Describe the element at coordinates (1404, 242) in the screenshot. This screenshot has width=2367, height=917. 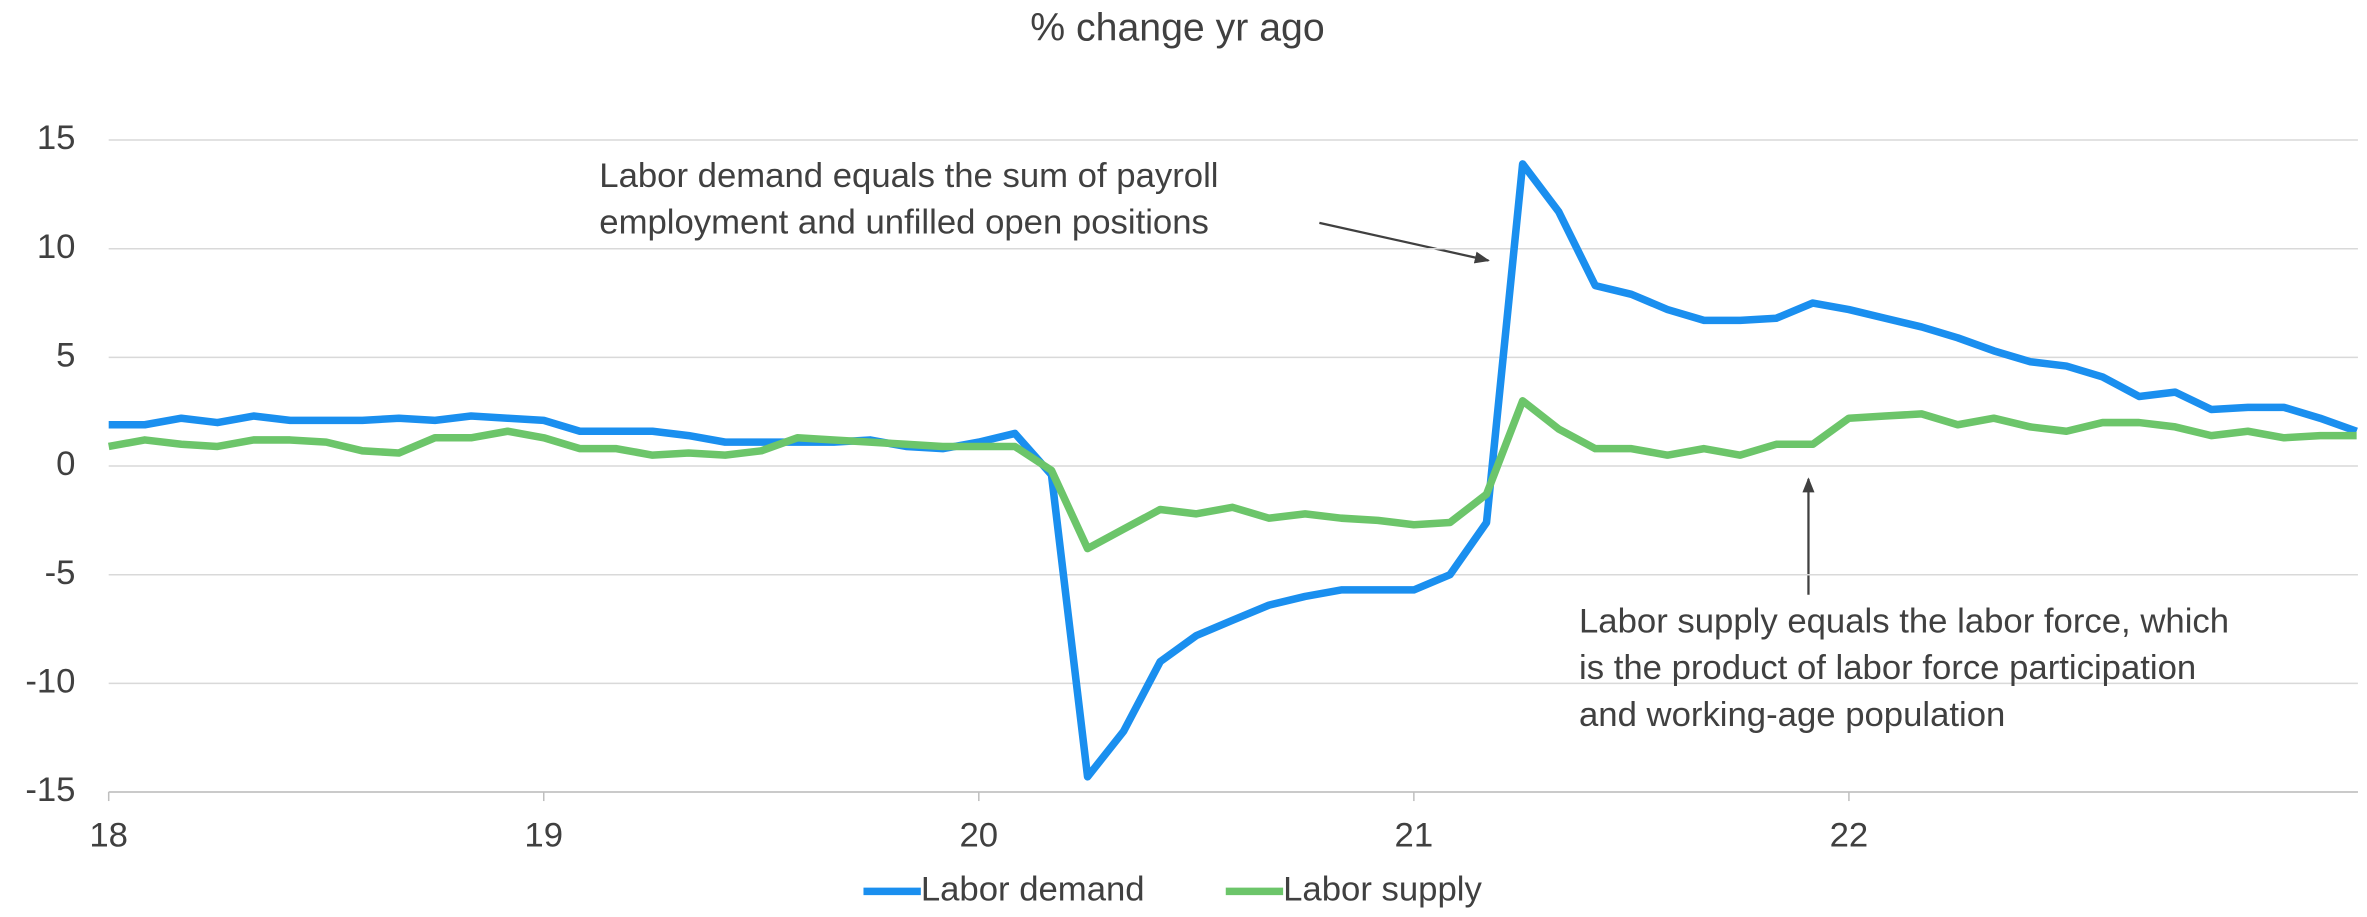
I see `annotation-arrow` at that location.